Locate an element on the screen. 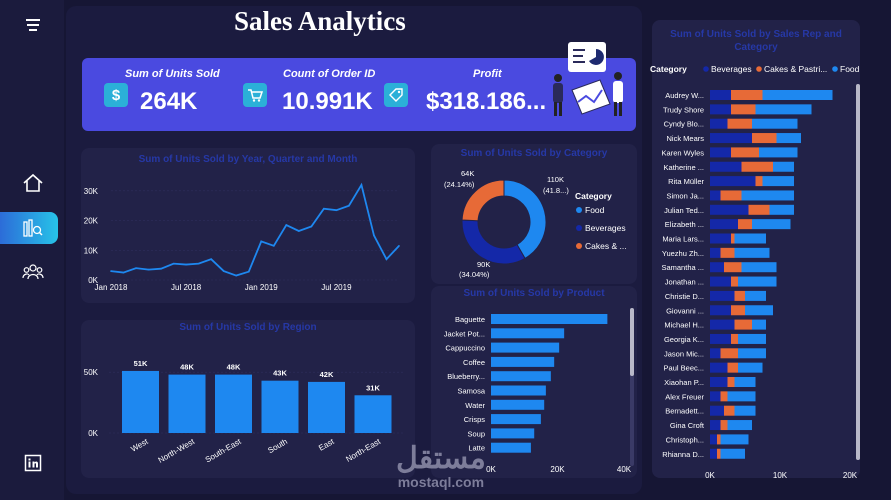 The width and height of the screenshot is (891, 500). region-x-tick: South-East is located at coordinates (223, 451).